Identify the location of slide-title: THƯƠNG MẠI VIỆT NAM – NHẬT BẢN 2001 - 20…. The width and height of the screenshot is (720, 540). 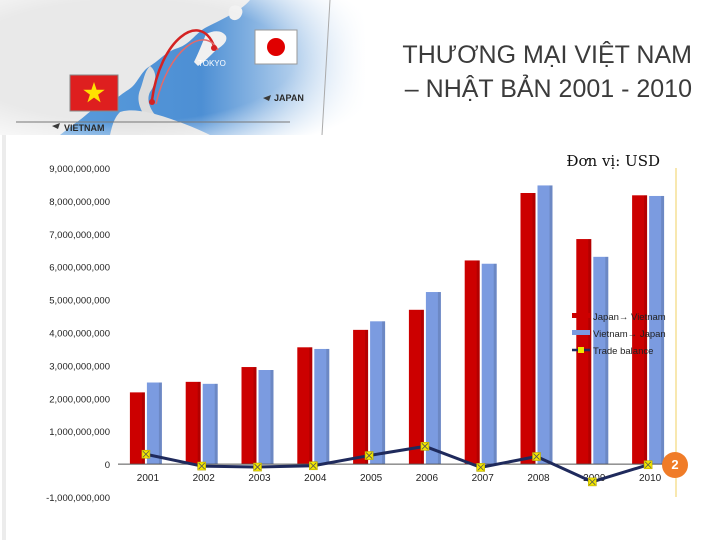
(532, 72).